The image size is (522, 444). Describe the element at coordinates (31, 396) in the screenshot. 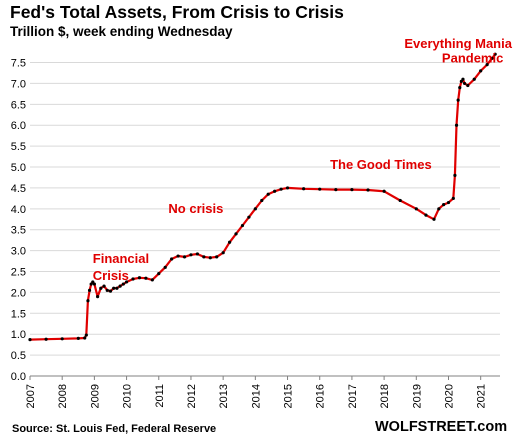

I see `x-tick-label: 2007` at that location.